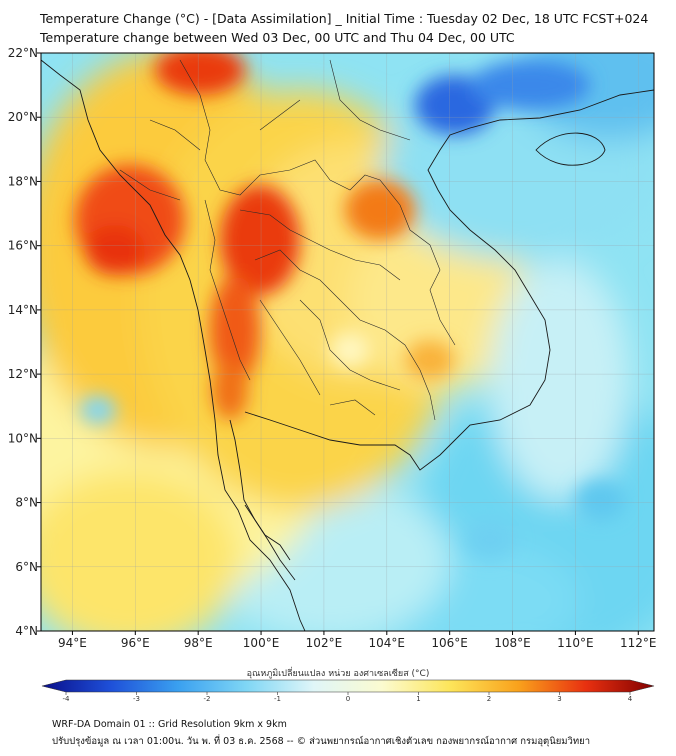 This screenshot has height=756, width=676. Describe the element at coordinates (67, 699) in the screenshot. I see `colorbar-tick-label: -4` at that location.